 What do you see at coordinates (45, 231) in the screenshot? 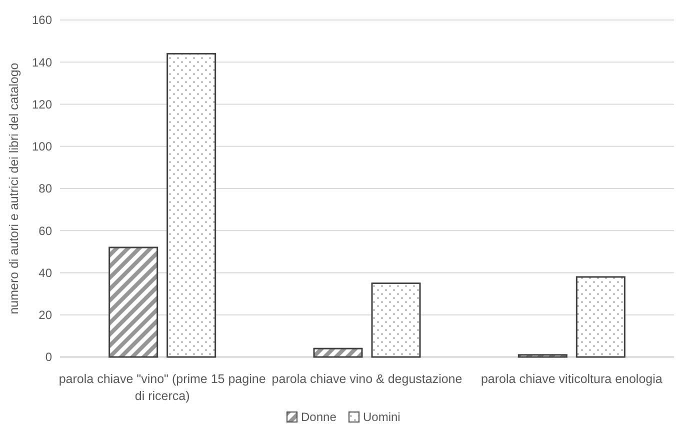
I see `y-tick-label: 60` at bounding box center [45, 231].